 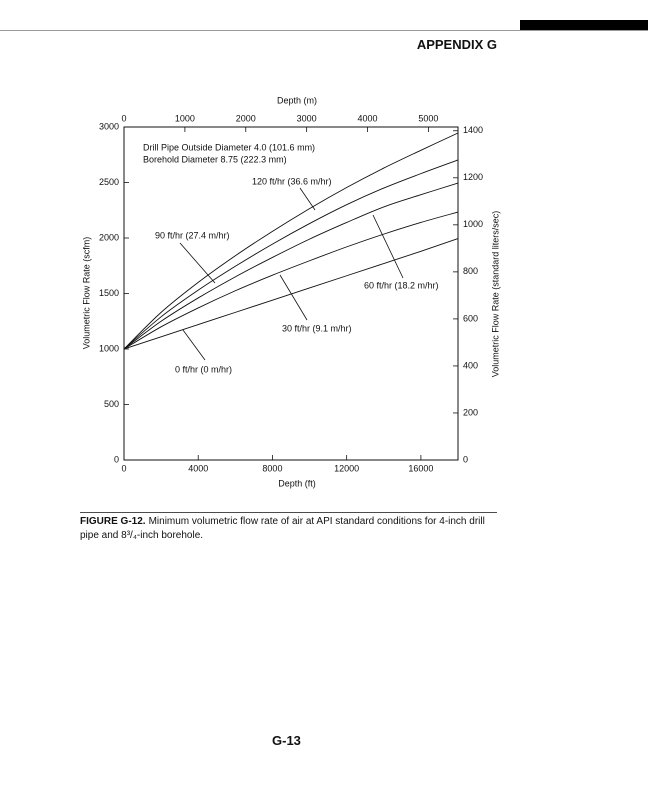 What do you see at coordinates (292, 181) in the screenshot?
I see `curve-label: 120 ft/hr (36.6 m/hr)` at bounding box center [292, 181].